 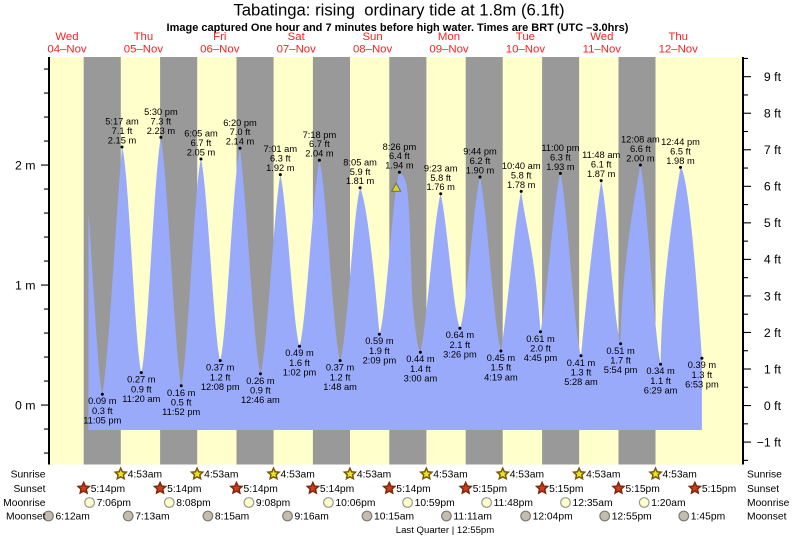 What do you see at coordinates (441, 168) in the screenshot?
I see `svg-text: 9:23 am` at bounding box center [441, 168].